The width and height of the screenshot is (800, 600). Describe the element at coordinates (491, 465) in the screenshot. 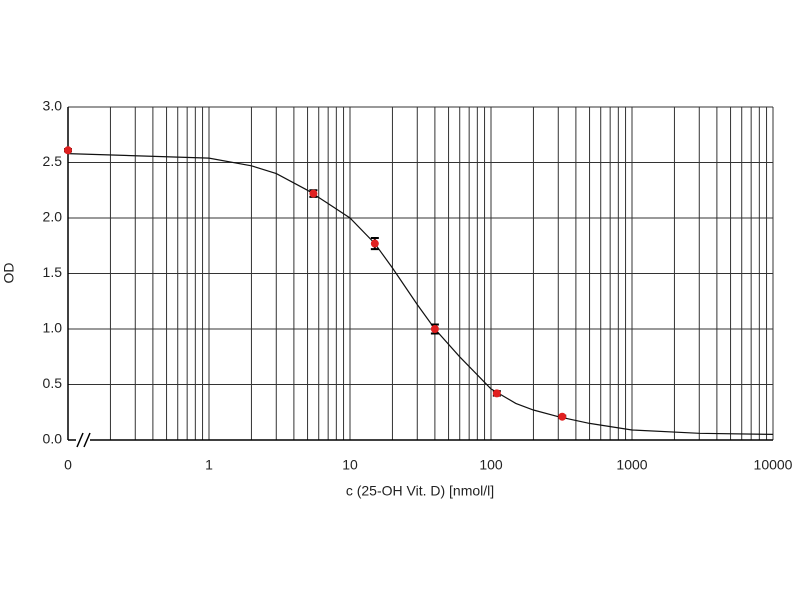

I see `x-tick-label: 100` at that location.